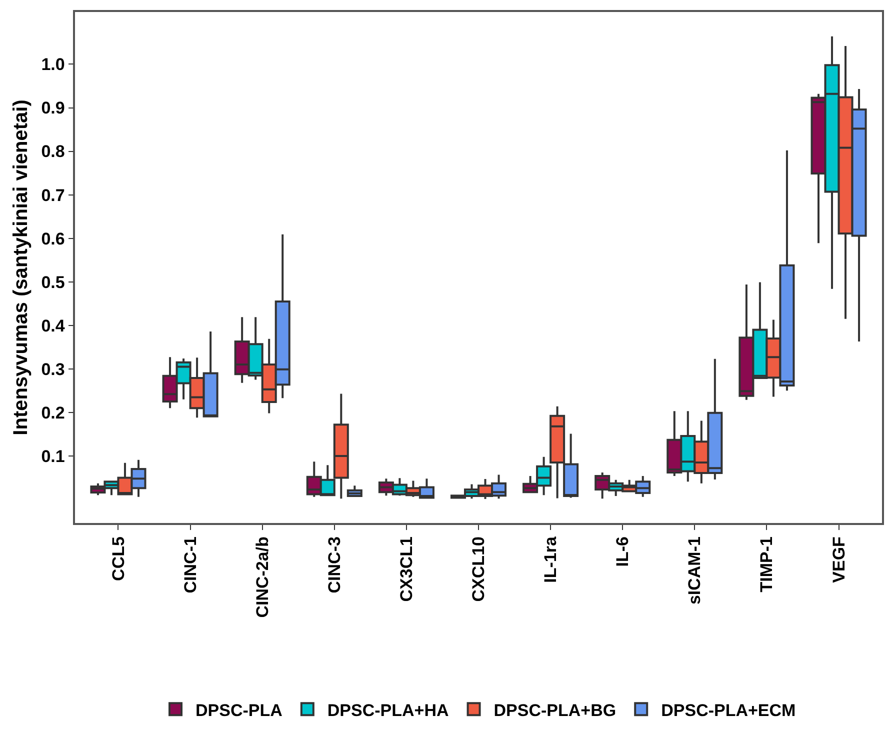 The image size is (892, 736). I want to click on x-tick-label: VEGF, so click(838, 559).